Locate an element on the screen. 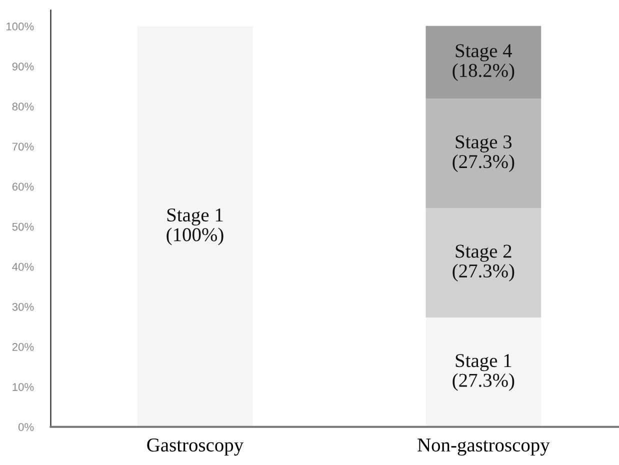  x-tick-label: Gastroscopy is located at coordinates (195, 447).